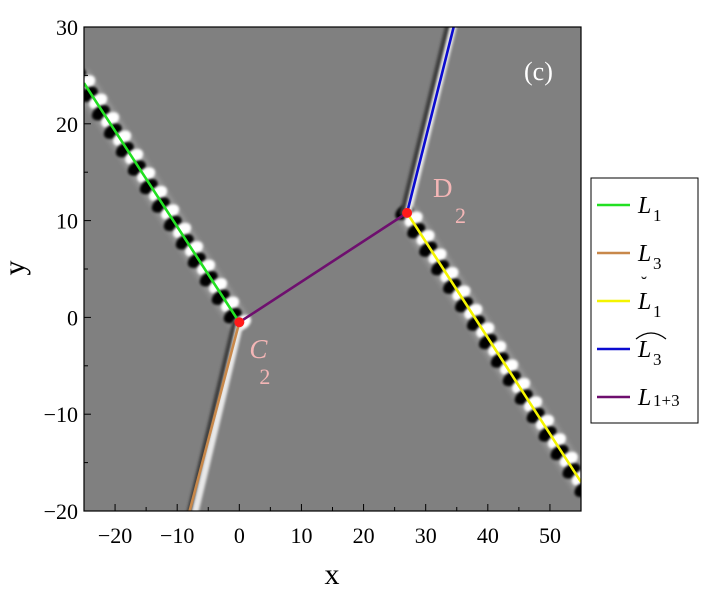  Describe the element at coordinates (657, 263) in the screenshot. I see `legend-sub-2: 3` at that location.